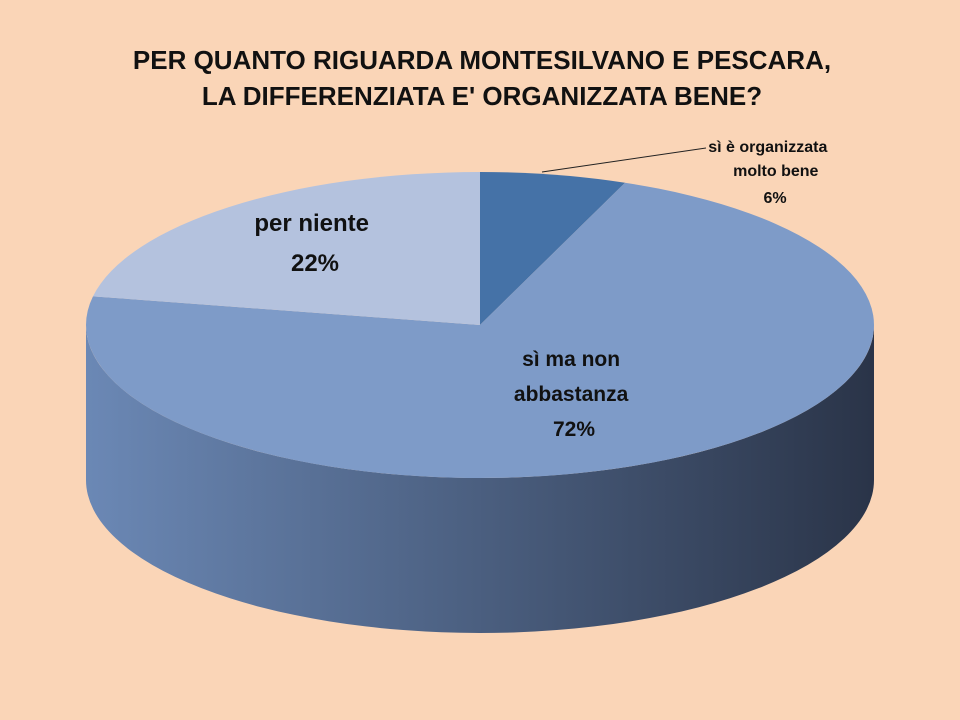  Describe the element at coordinates (482, 96) in the screenshot. I see `chart-title-line-2: LA DIFFERENZIATA E' ORGANIZZATA BENE?` at that location.